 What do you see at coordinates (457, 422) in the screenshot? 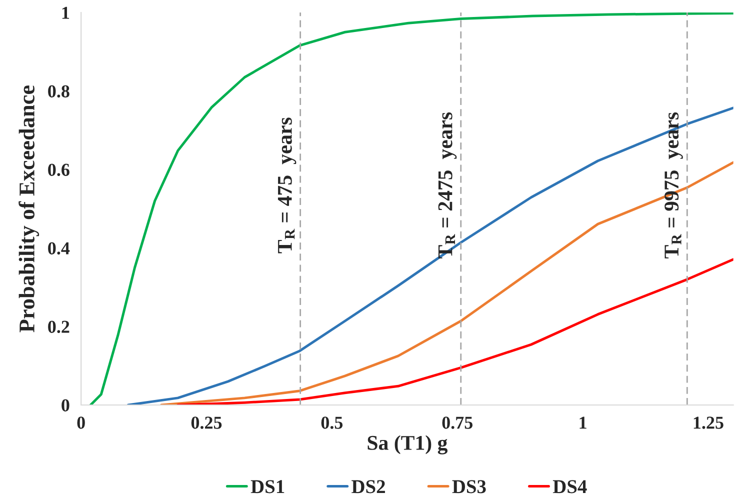
I see `x-tick-label: 0.75` at bounding box center [457, 422].